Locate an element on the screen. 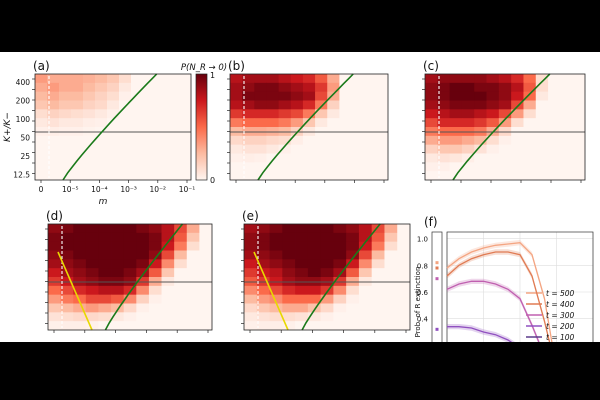 This screenshot has width=600, height=400. boundary-curve is located at coordinates (305, 127).